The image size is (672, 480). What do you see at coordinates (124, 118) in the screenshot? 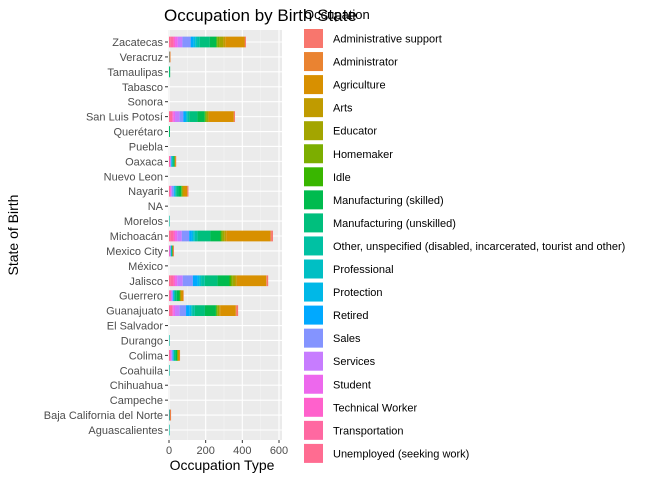
I see `y-tick-label: San Luis Potosí` at bounding box center [124, 118].